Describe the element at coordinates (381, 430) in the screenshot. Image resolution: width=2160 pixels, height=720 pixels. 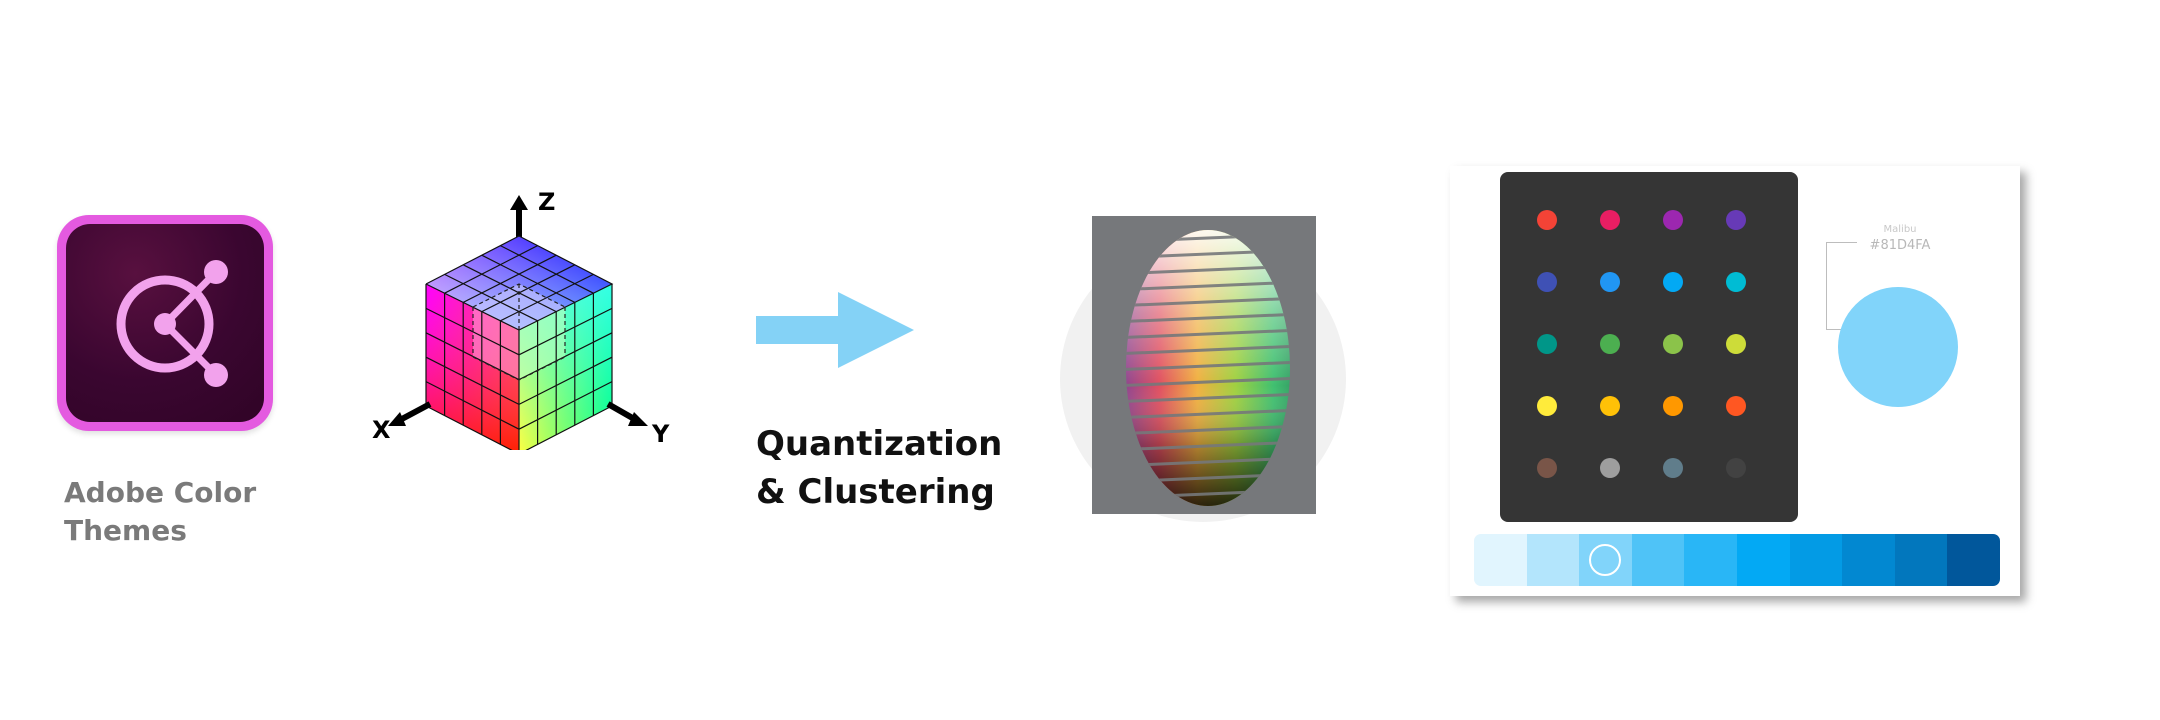
I see `x-axis-label: X` at that location.